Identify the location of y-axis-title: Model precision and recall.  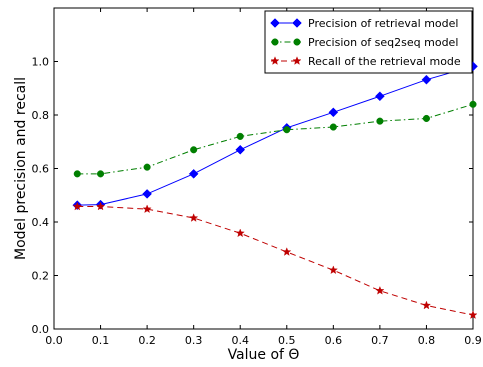
(21, 168).